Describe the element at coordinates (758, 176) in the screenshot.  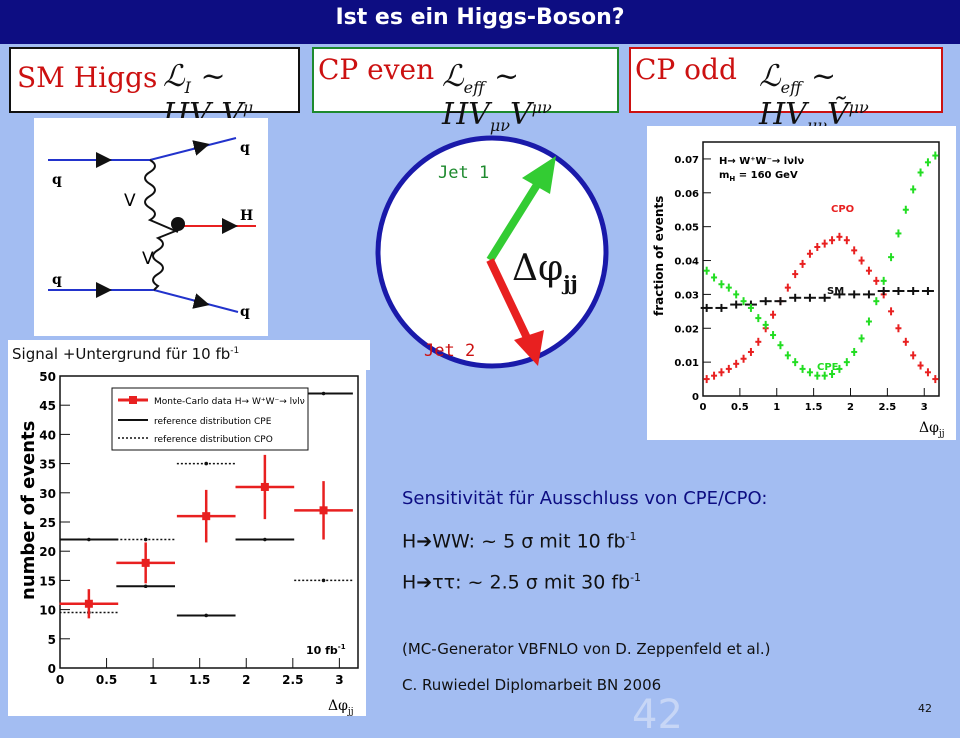
I see `right-chart-legend-2: mH = 160 GeV` at that location.